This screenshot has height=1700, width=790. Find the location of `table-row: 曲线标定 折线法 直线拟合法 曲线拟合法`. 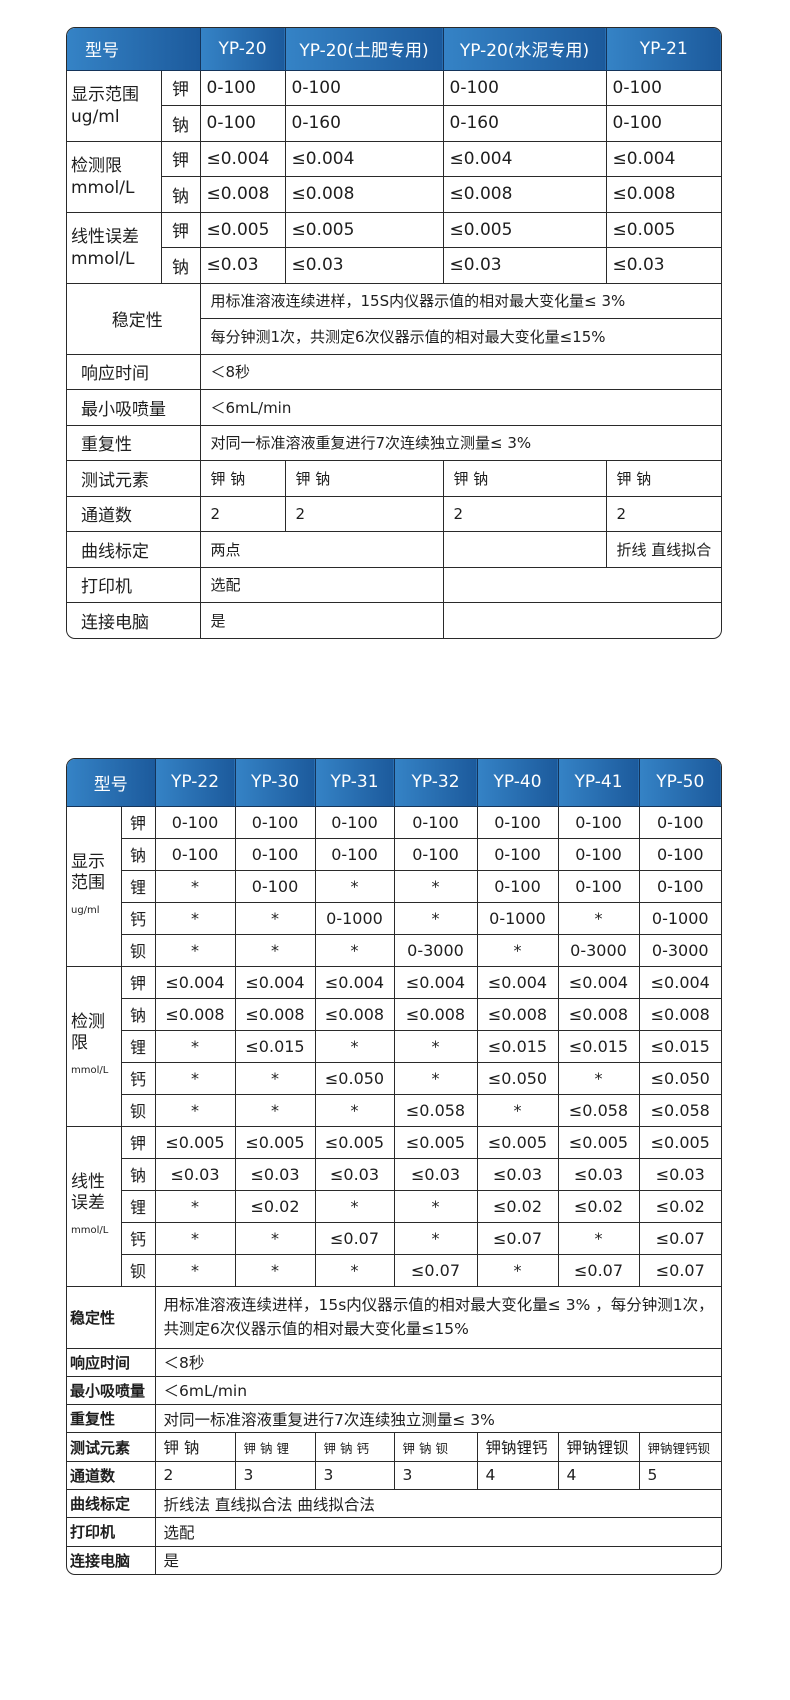

table-row: 曲线标定 折线法 直线拟合法 曲线拟合法 is located at coordinates (394, 1503).